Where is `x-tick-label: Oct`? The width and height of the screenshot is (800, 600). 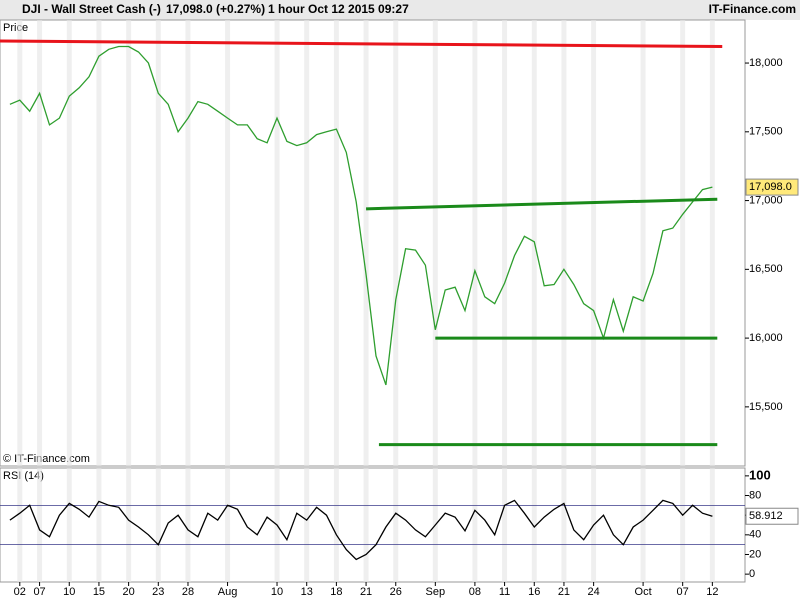
x-tick-label: Oct is located at coordinates (643, 592).